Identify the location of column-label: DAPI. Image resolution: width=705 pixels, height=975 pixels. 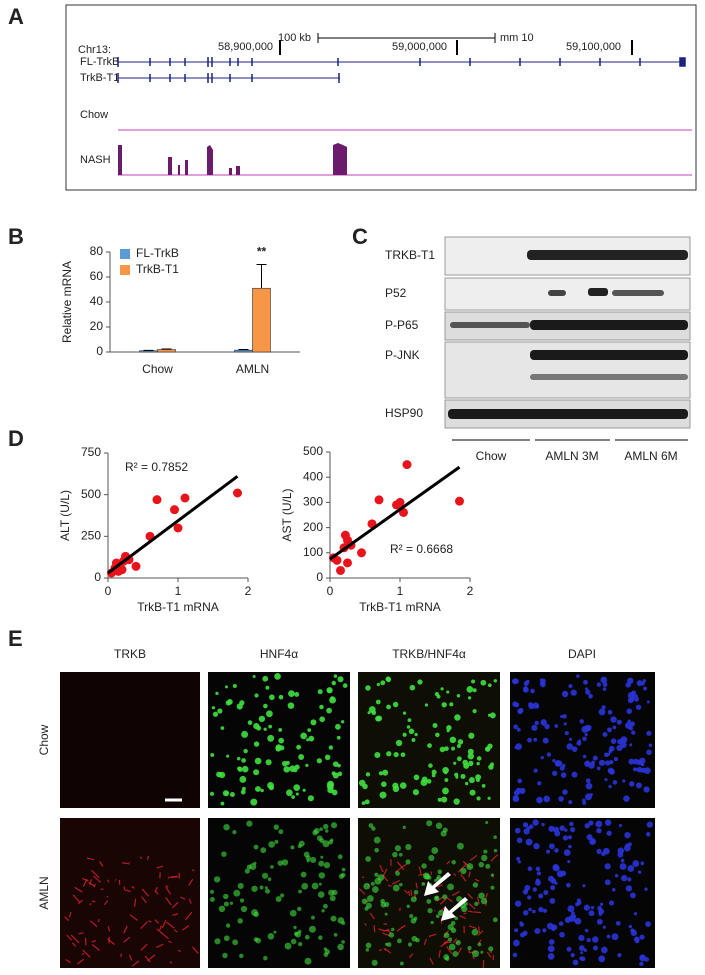
(582, 654).